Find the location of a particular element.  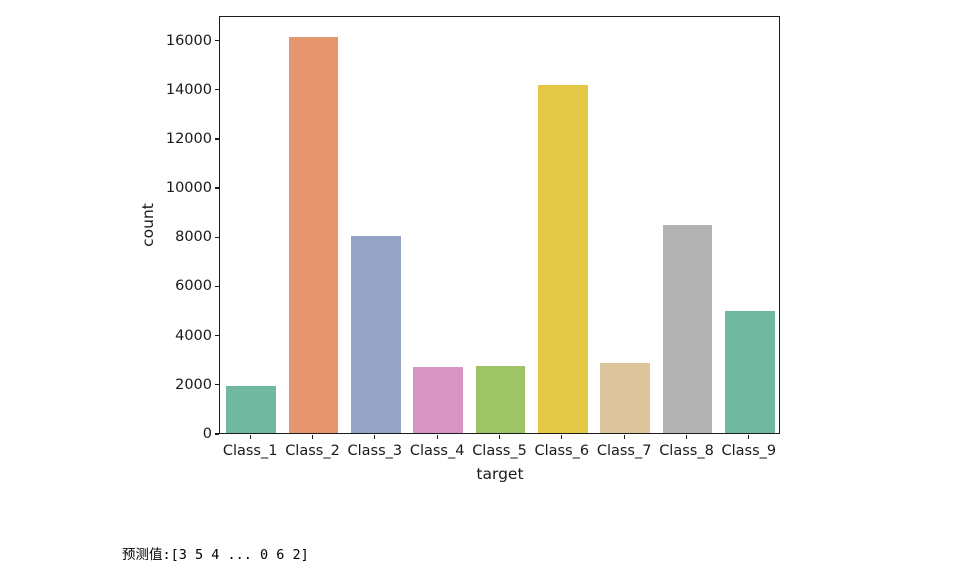

y-tick-label: 16000 is located at coordinates (188, 40).